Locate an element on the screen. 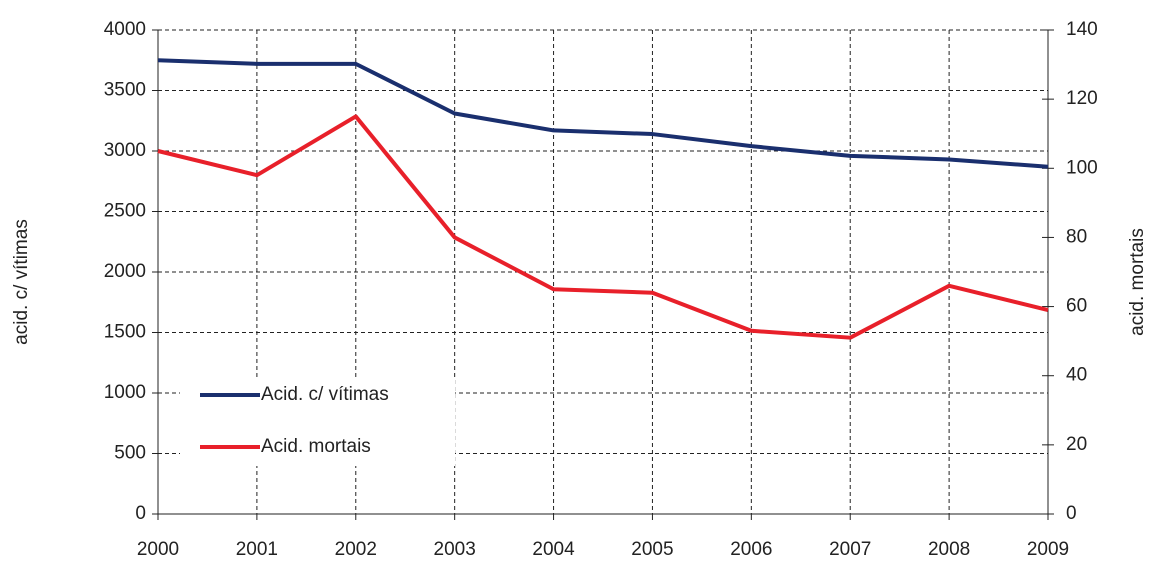 The image size is (1152, 567). x-tick-label: 2004 is located at coordinates (553, 549).